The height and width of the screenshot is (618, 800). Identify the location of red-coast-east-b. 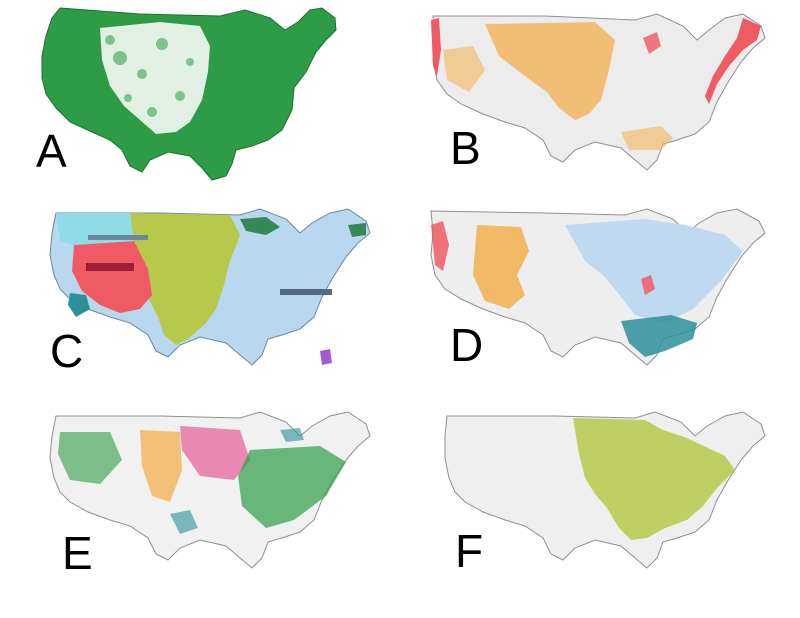
(733, 61).